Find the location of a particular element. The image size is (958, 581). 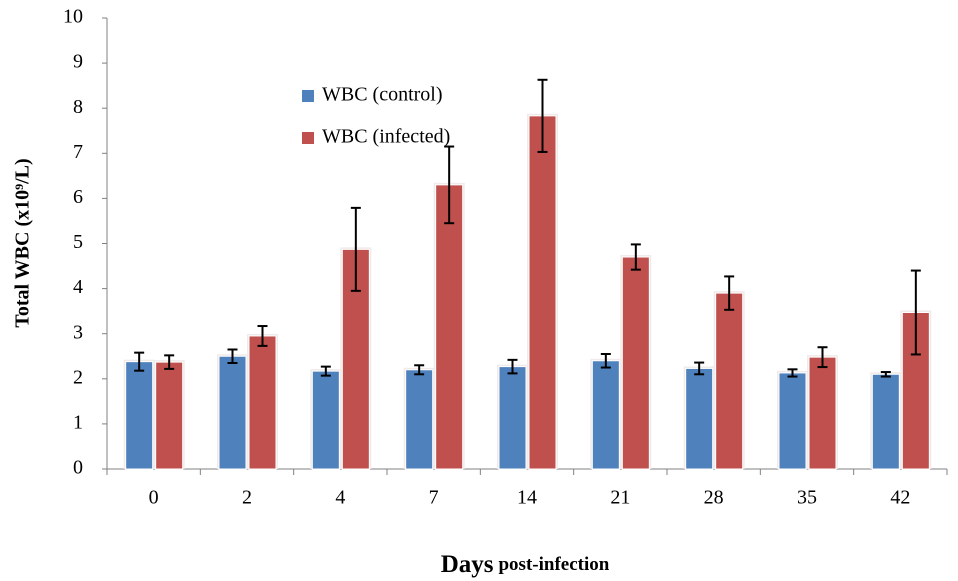

x-axis-title-main: Days is located at coordinates (467, 564).